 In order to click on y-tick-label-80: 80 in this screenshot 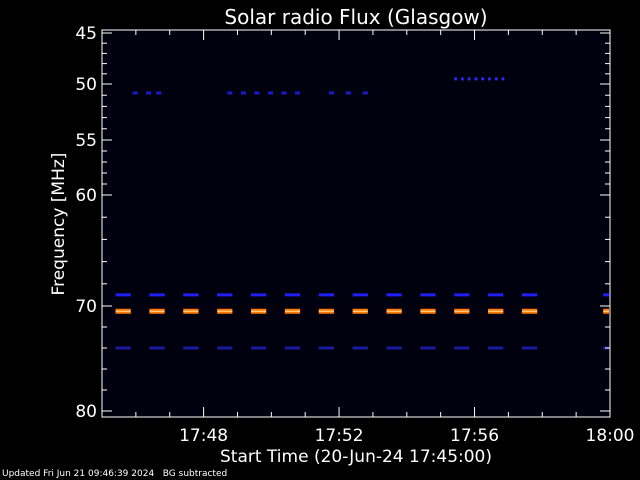, I will do `click(86, 412)`.